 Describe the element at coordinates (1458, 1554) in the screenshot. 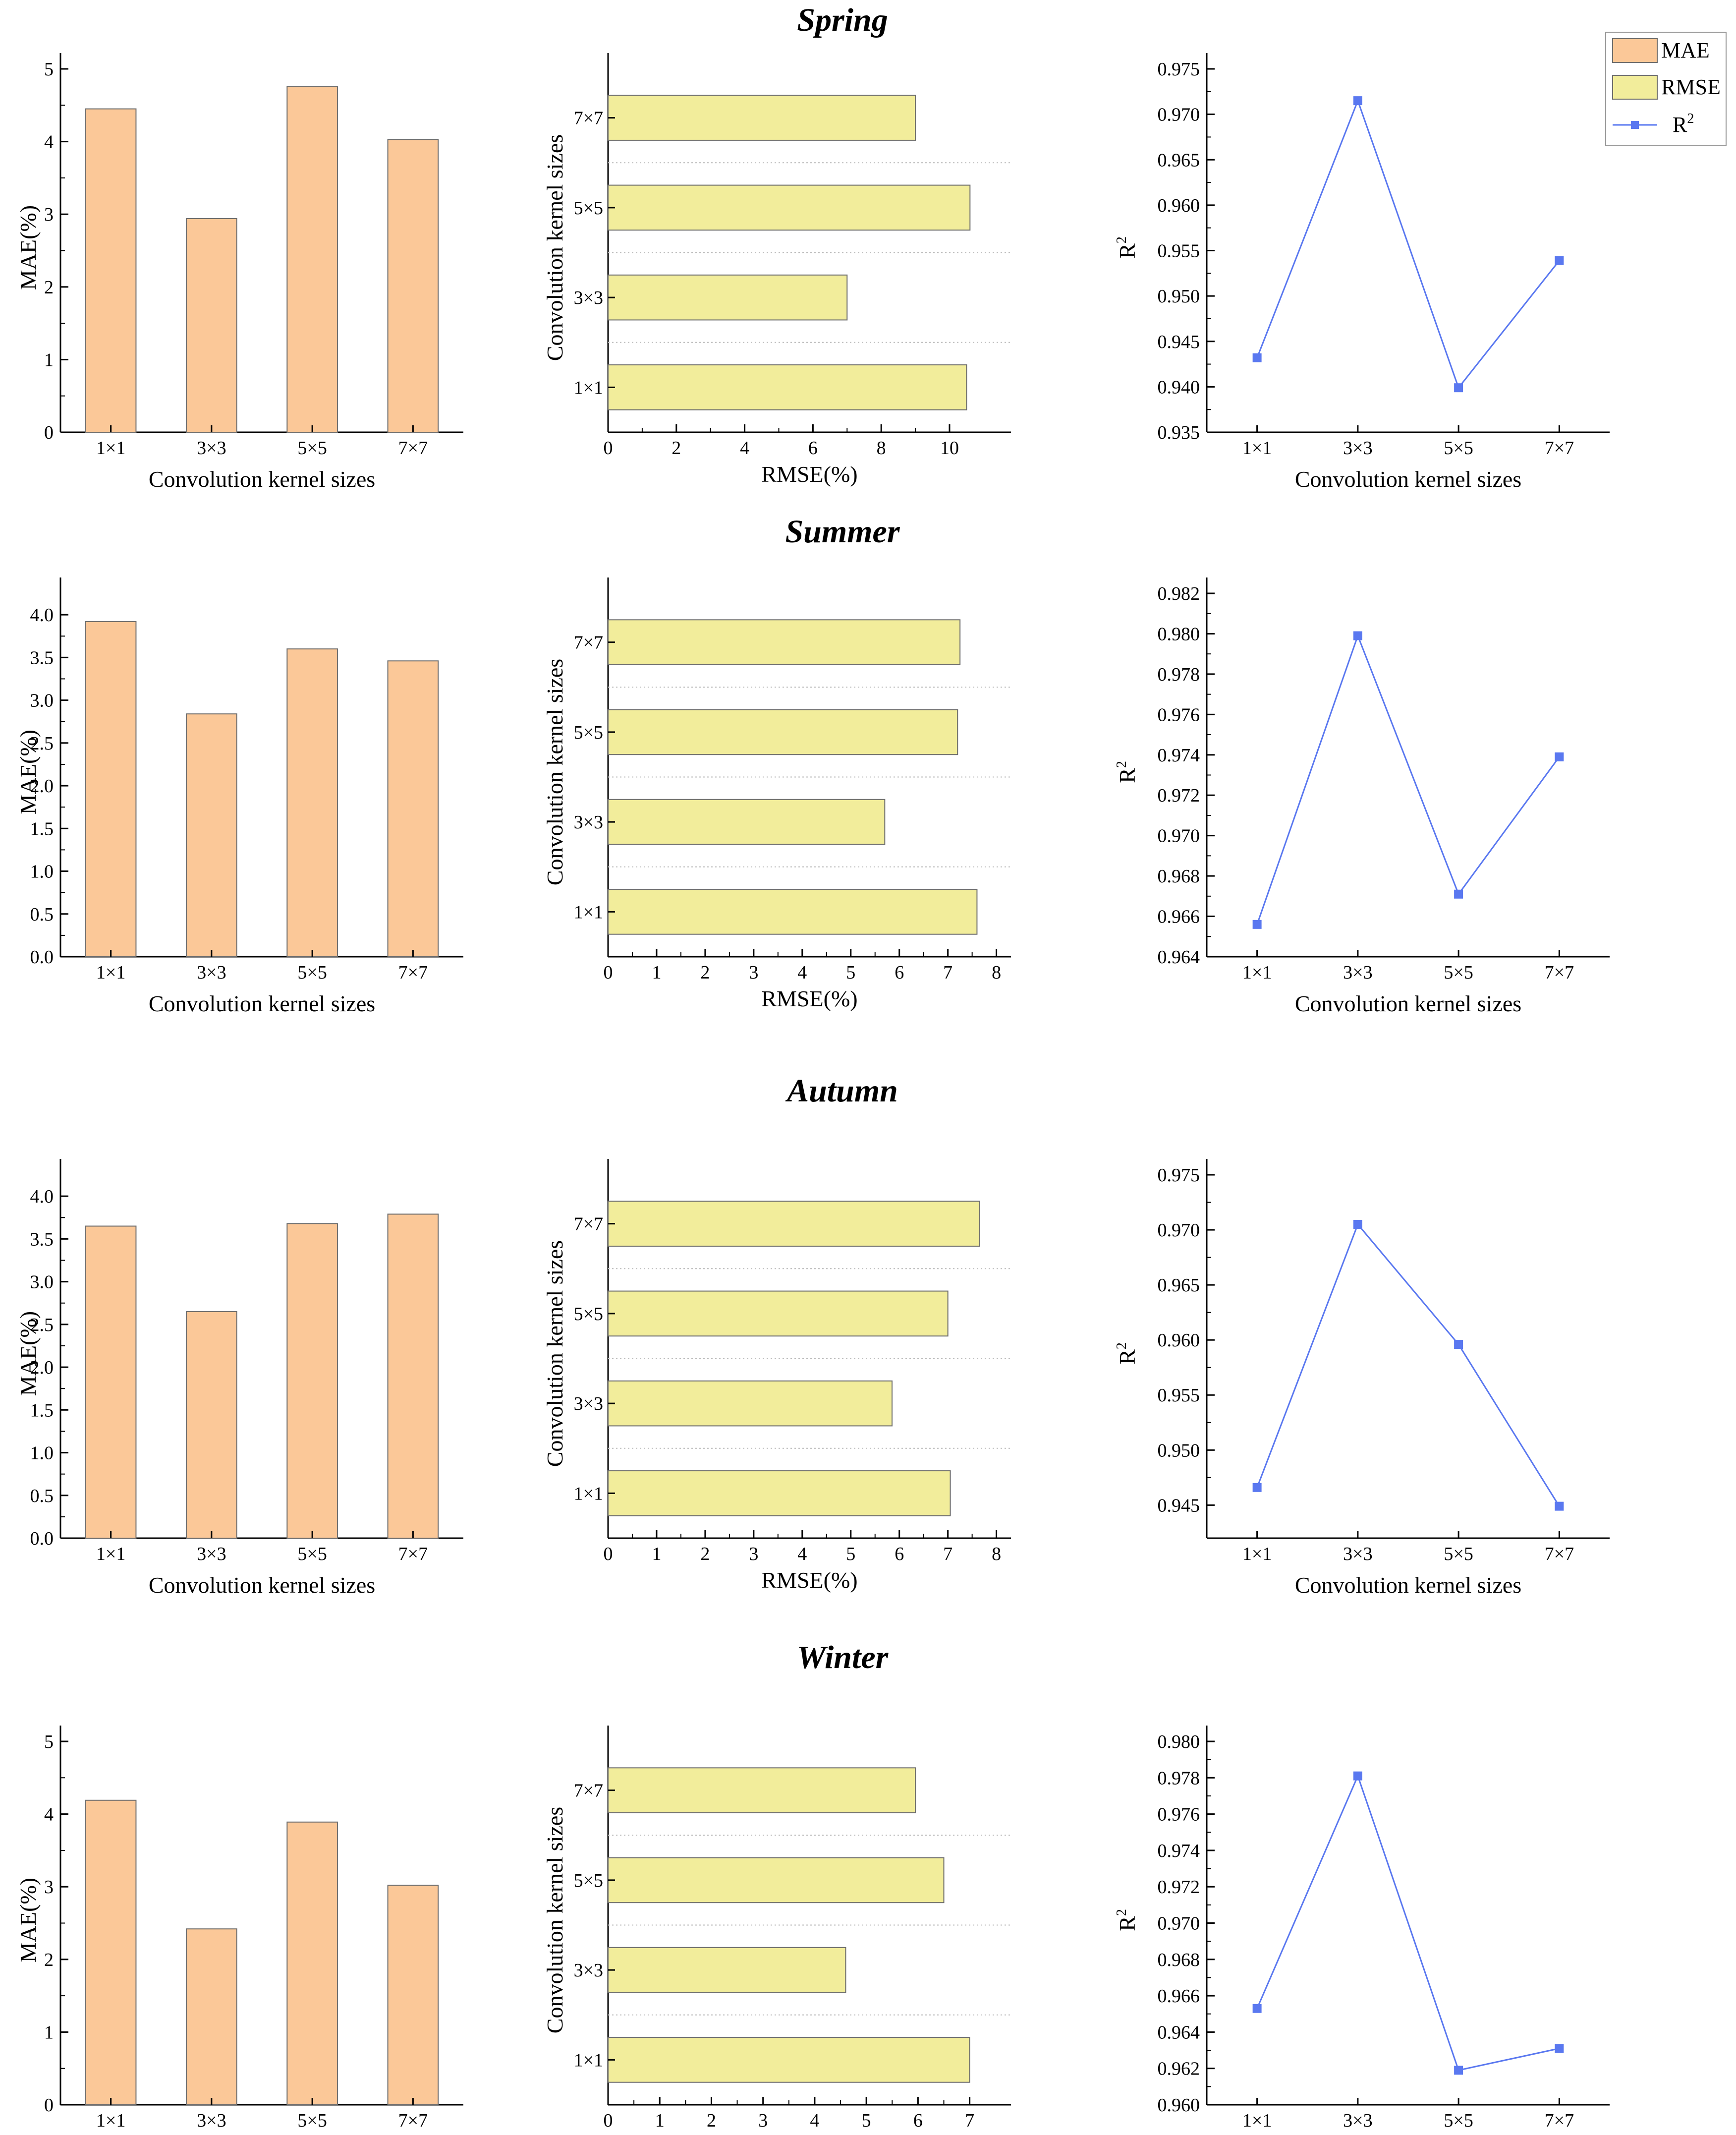

I see `r2-xtick-label: 5×5` at that location.